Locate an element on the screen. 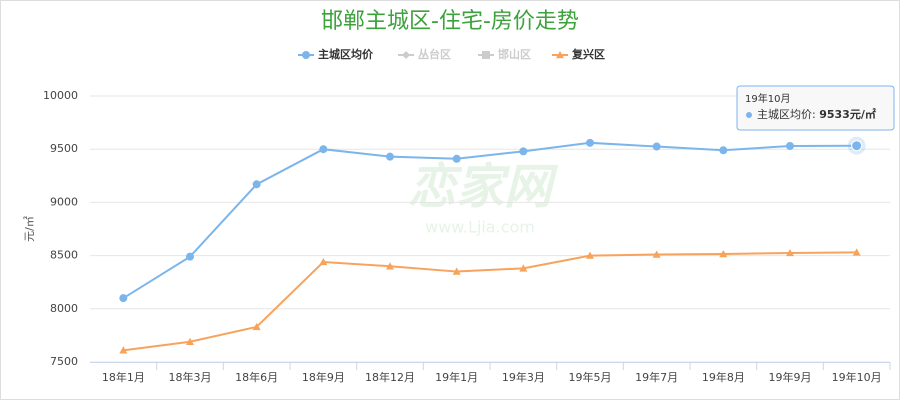  x-tick-label: 18年9月 is located at coordinates (323, 377).